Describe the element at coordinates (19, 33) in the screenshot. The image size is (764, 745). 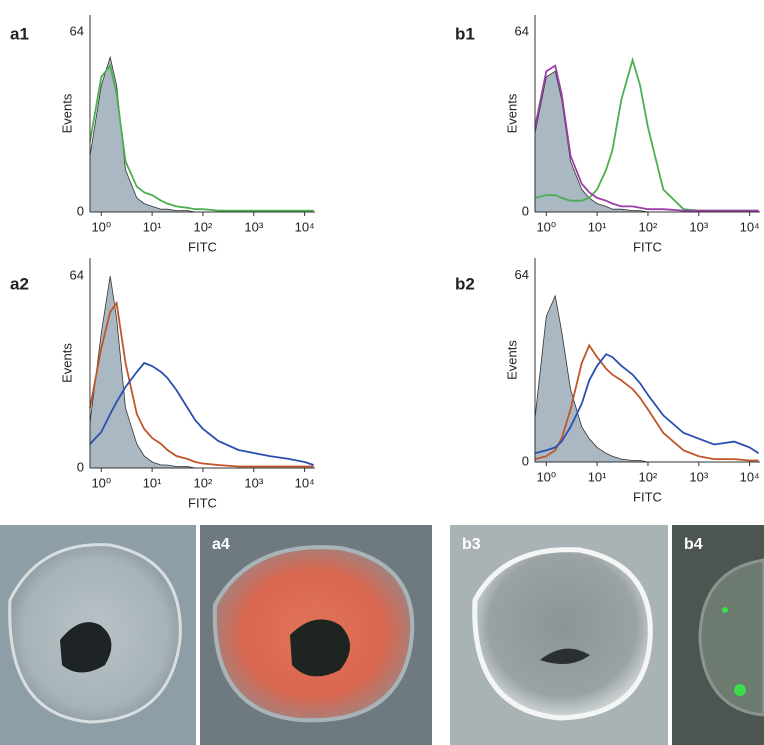
I see `panel-label: a1` at that location.